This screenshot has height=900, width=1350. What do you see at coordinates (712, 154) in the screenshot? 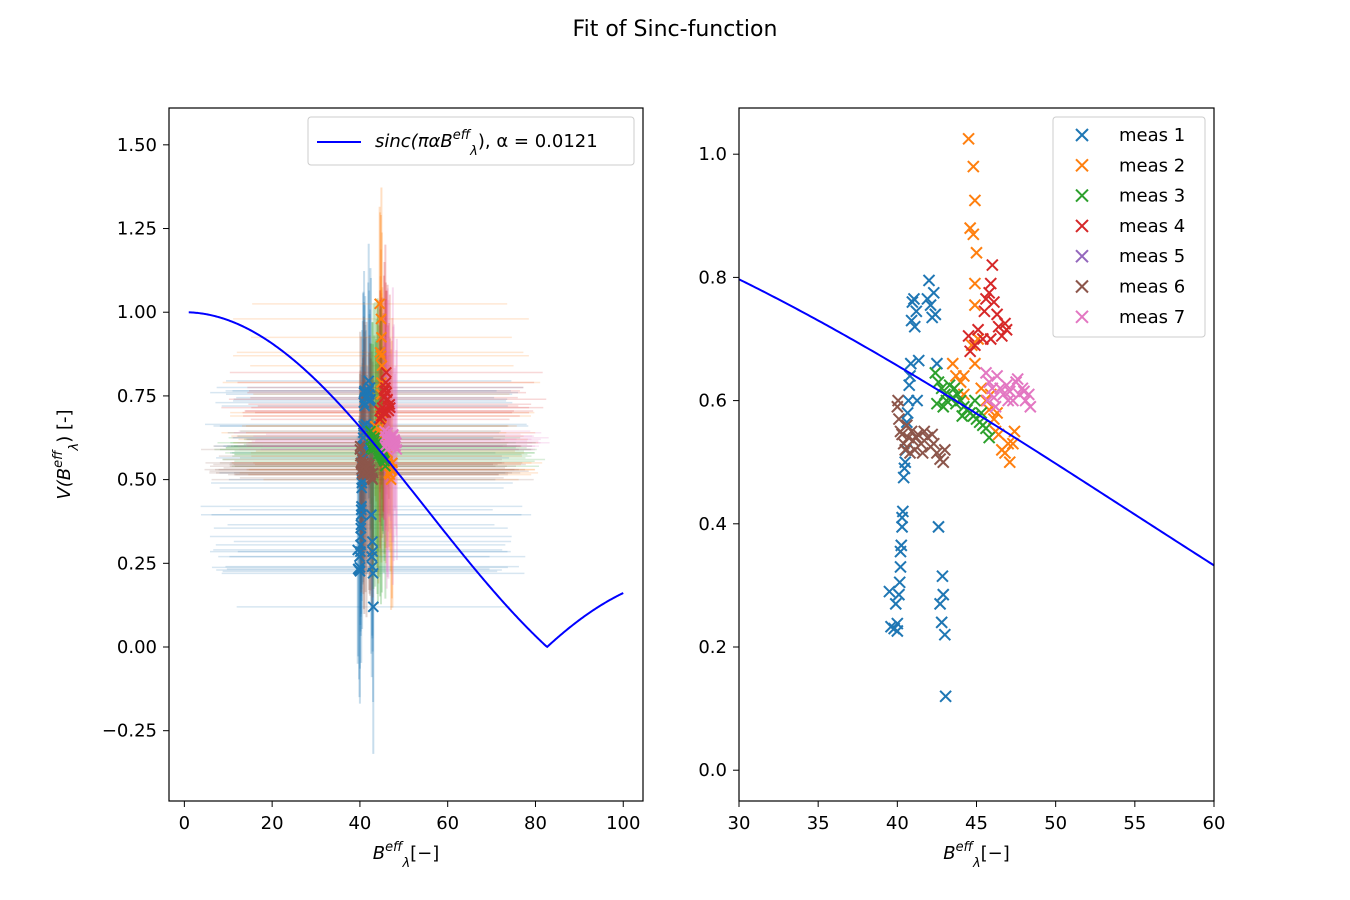
I see `right-y-tick-label: 1.0` at bounding box center [712, 154].